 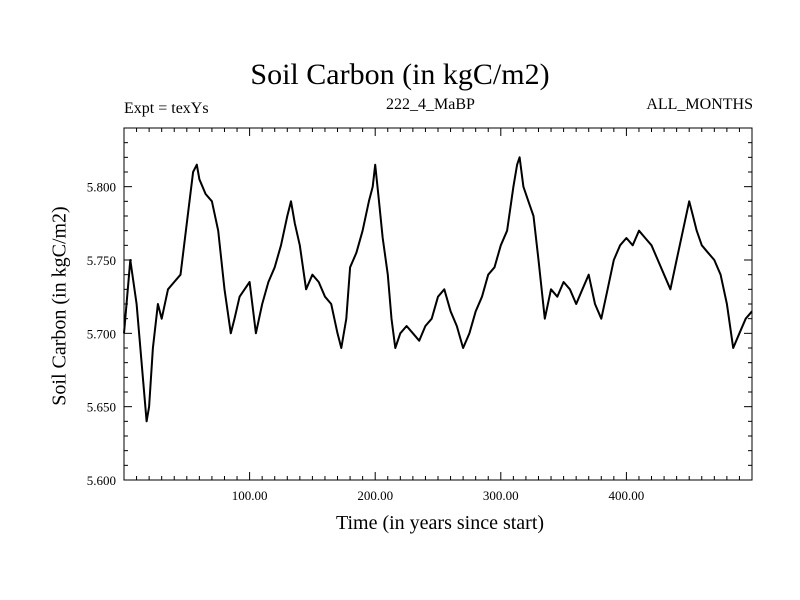 I want to click on x-tick-label: 400.00, so click(x=627, y=495).